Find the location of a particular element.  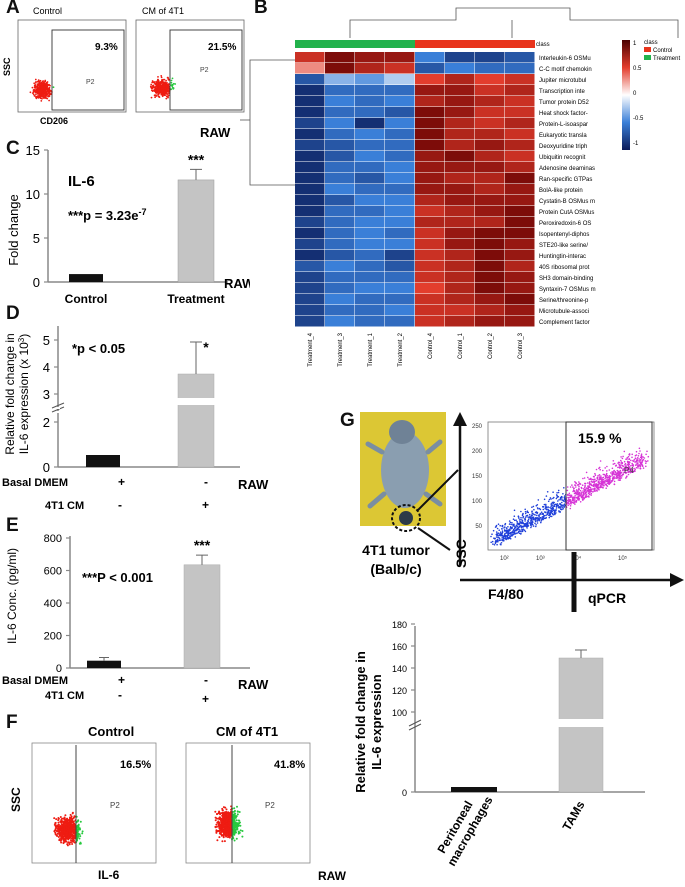

heatmap-column-label: Control_4 is located at coordinates (431, 345).